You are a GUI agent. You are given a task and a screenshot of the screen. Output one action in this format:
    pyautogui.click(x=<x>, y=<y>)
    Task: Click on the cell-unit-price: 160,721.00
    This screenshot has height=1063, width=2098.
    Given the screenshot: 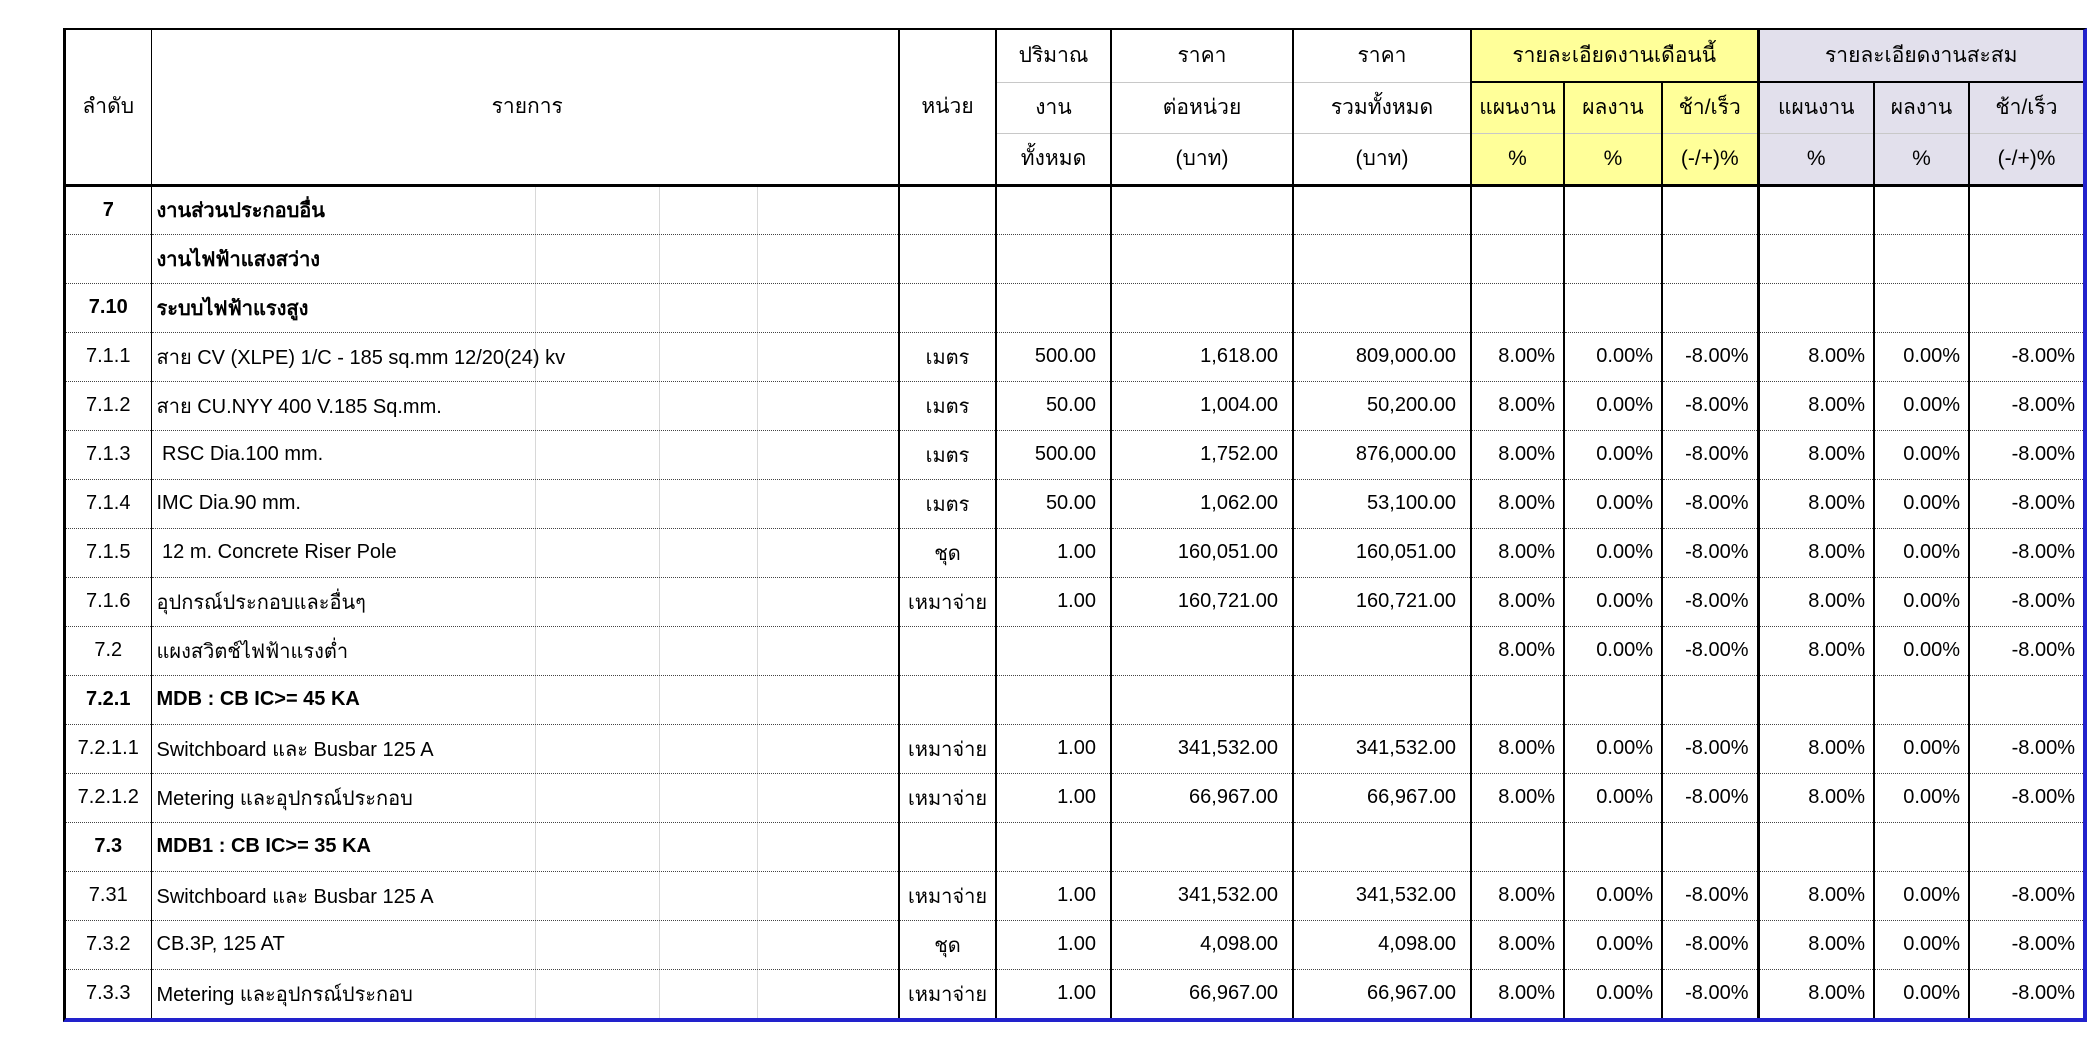 What is the action you would take?
    pyautogui.click(x=1201, y=601)
    